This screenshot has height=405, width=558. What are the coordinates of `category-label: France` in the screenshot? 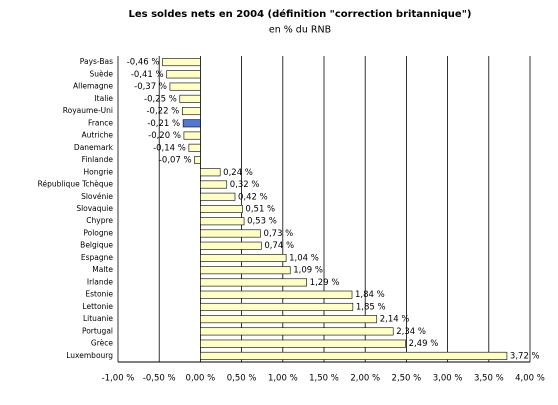 It's located at (100, 122).